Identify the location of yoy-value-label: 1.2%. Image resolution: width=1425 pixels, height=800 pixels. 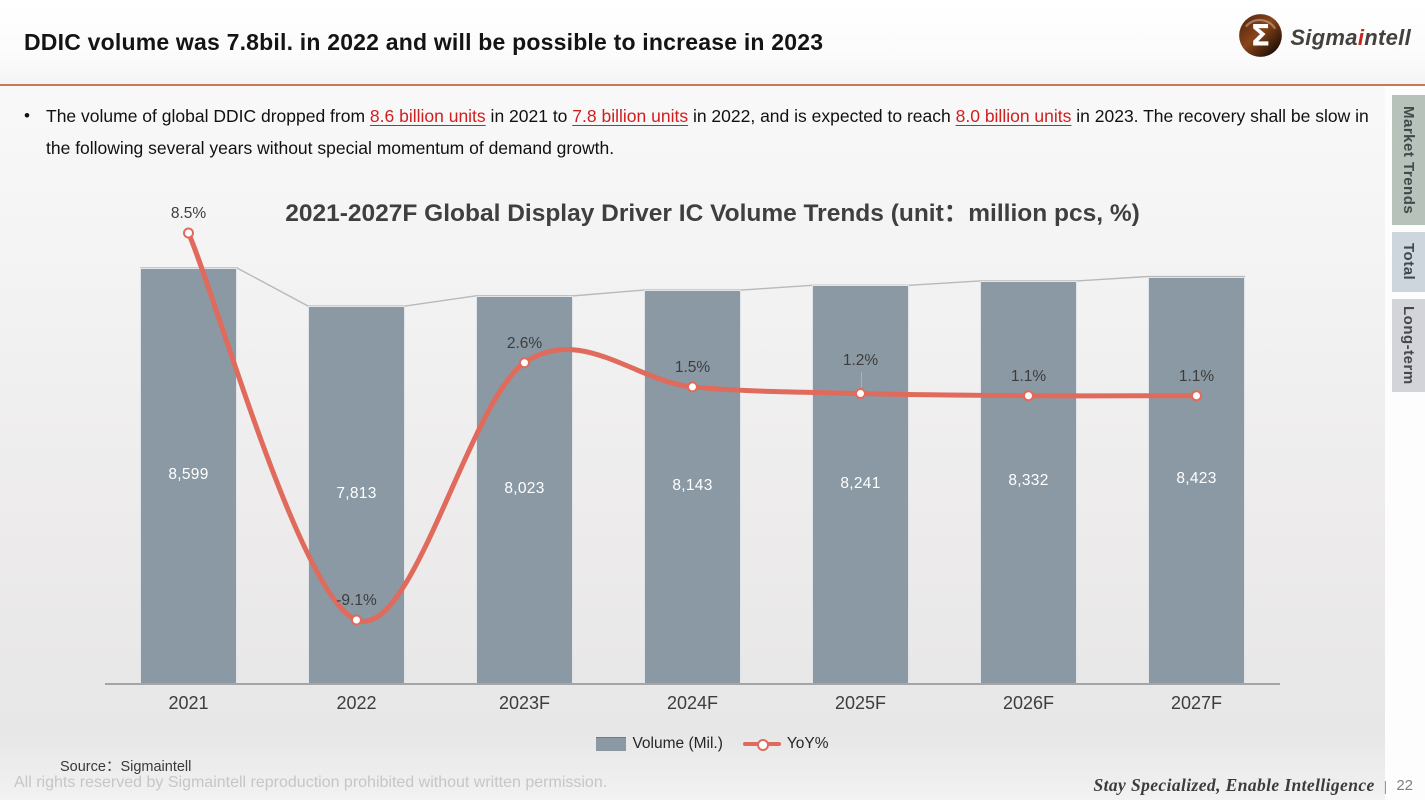
(860, 360).